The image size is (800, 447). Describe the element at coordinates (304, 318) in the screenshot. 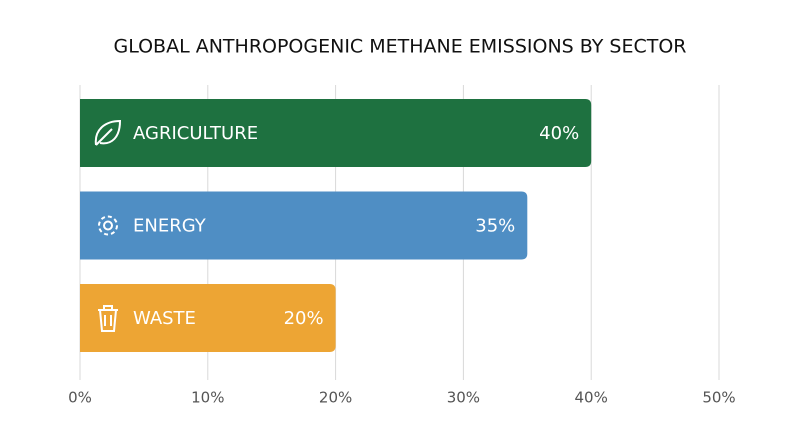

I see `value-label: 20%` at that location.